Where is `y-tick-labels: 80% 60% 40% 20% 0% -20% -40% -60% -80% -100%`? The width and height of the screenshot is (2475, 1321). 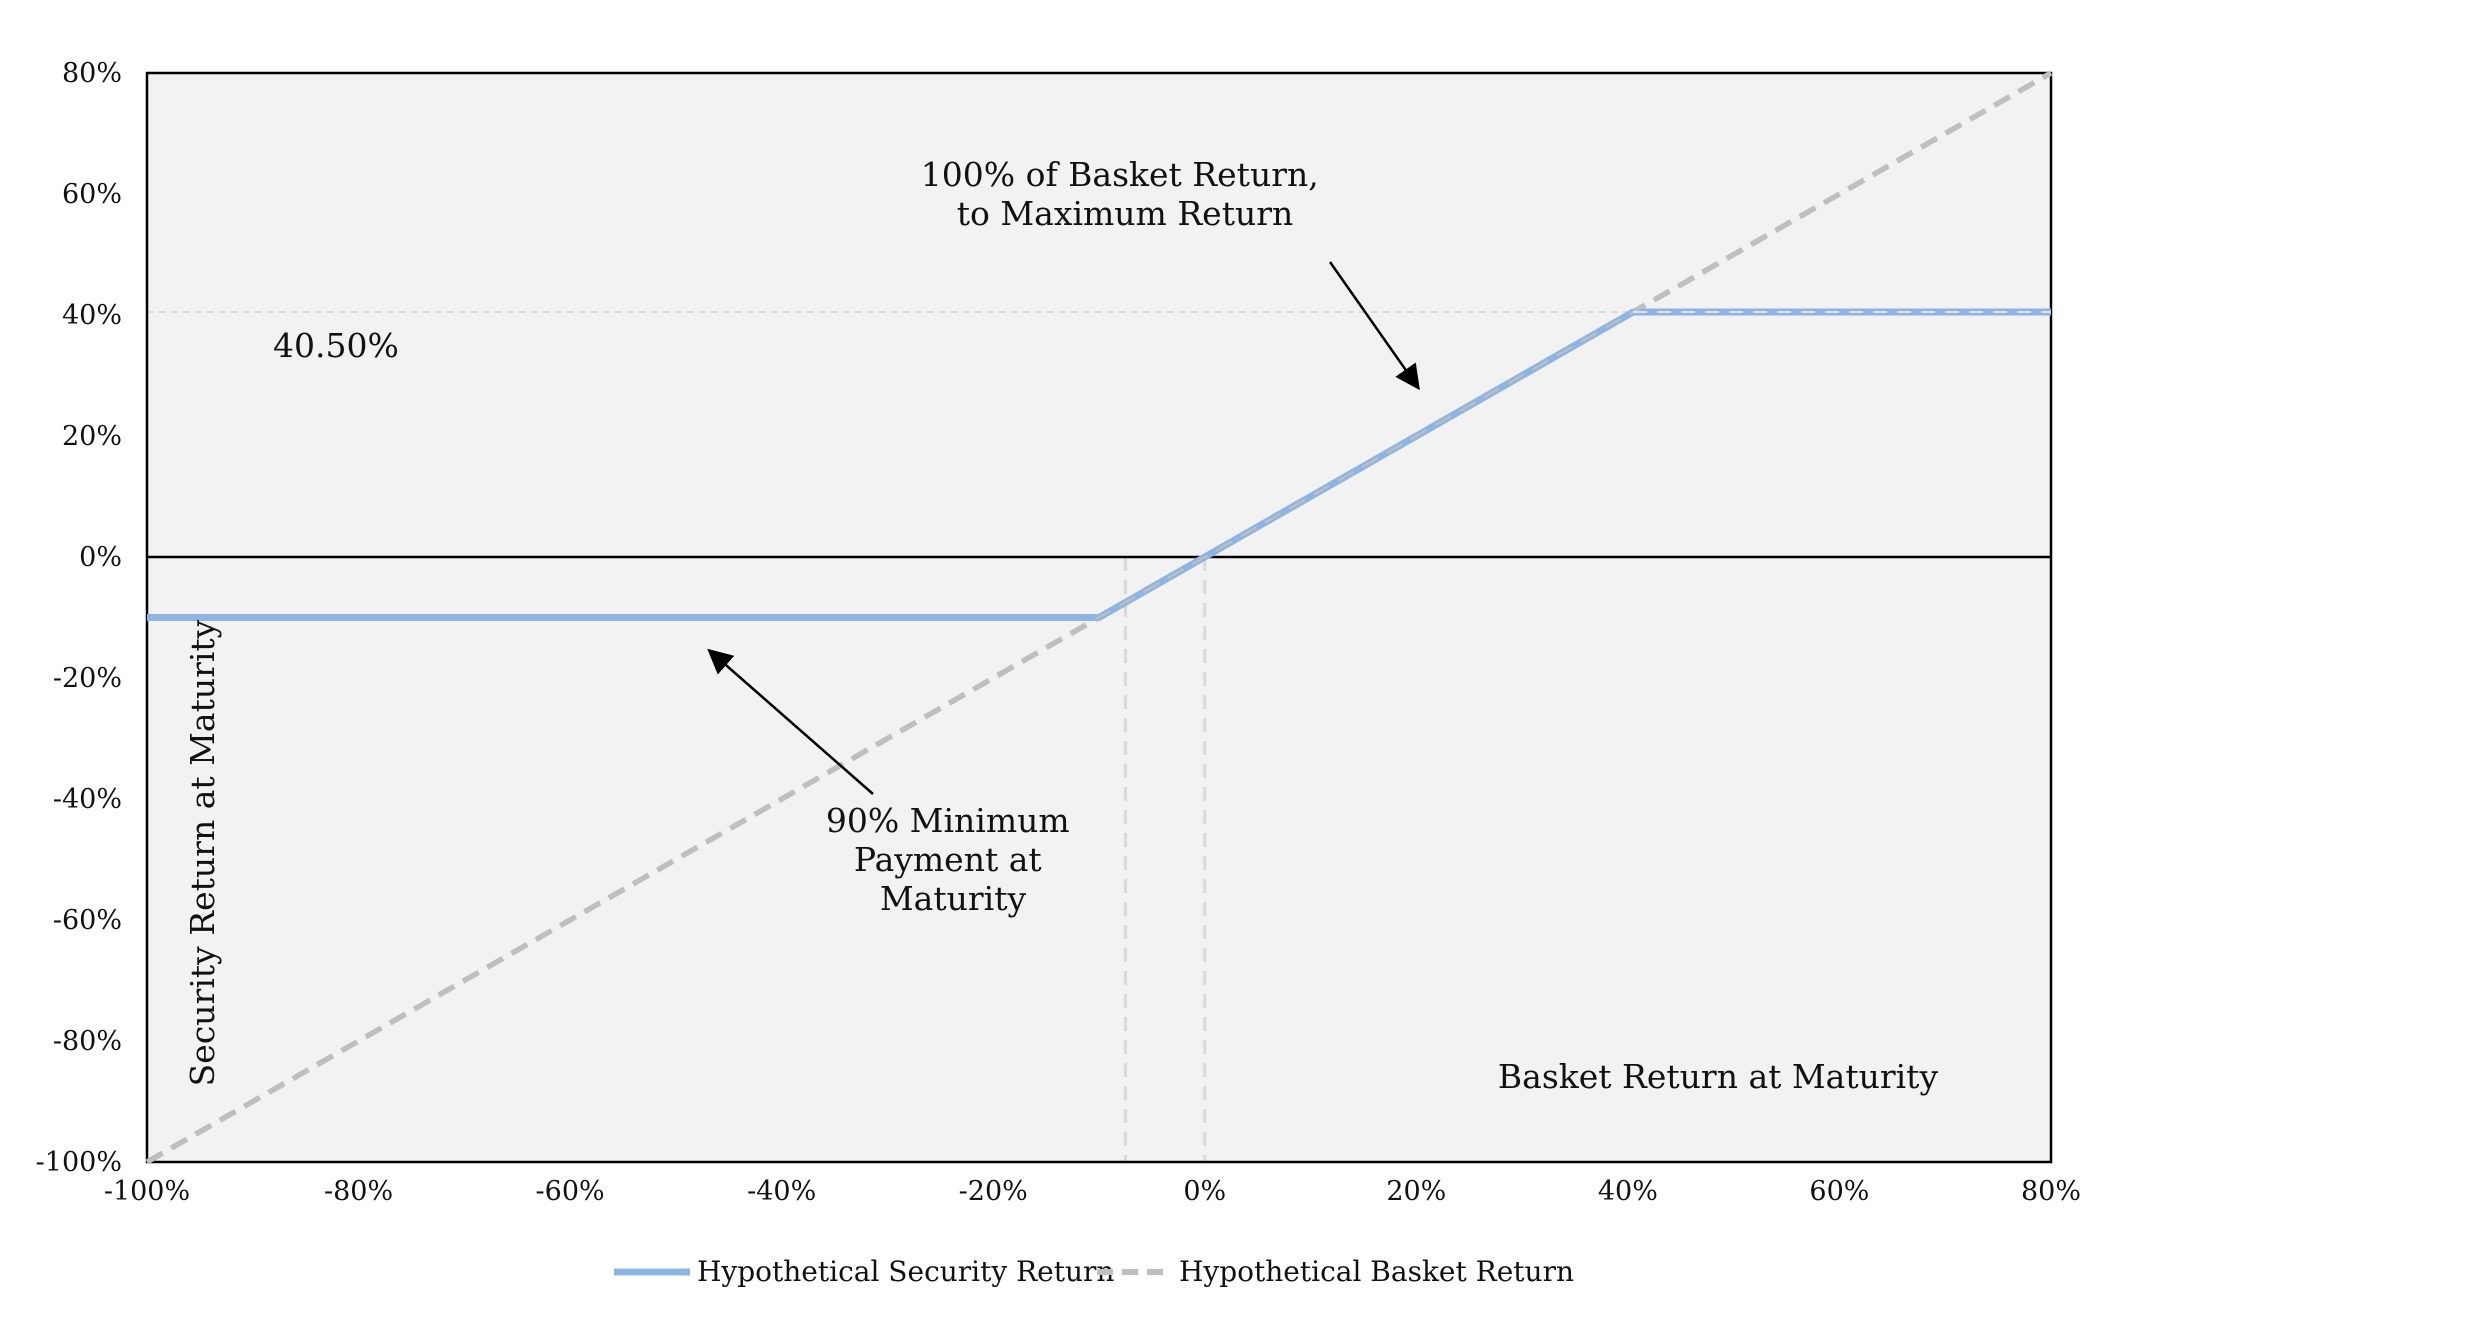
y-tick-labels: 80% 60% 40% 20% 0% -20% -40% -60% -80% -100% is located at coordinates (79, 618).